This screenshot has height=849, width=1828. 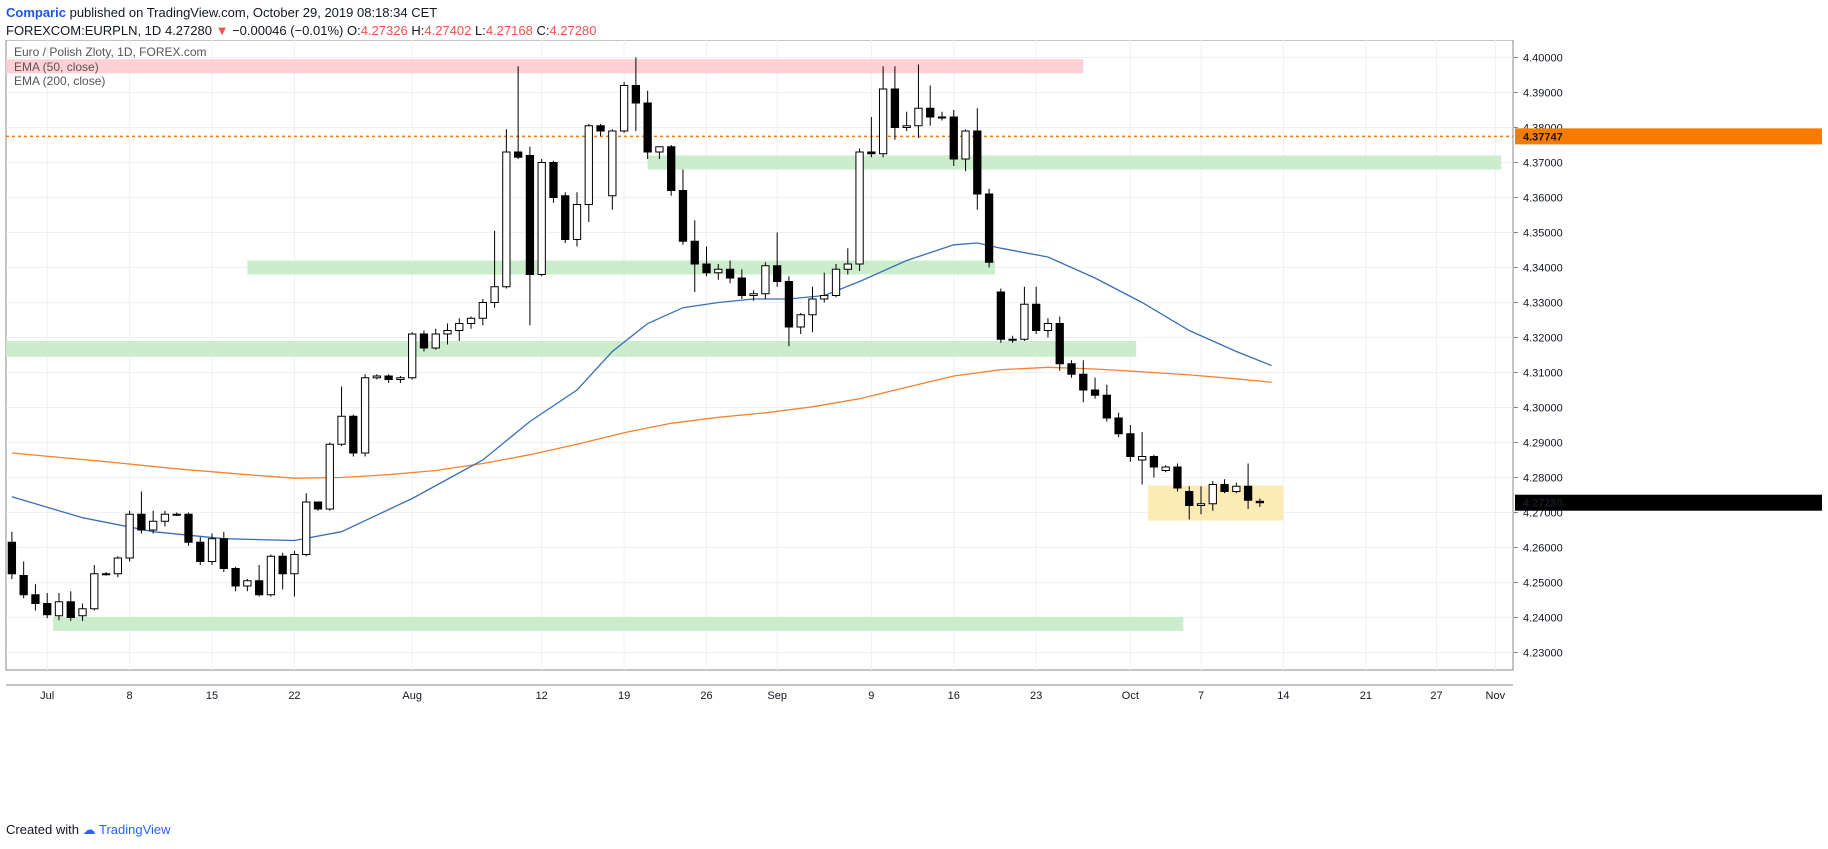 What do you see at coordinates (1543, 94) in the screenshot?
I see `y-tick-label: 4.39000` at bounding box center [1543, 94].